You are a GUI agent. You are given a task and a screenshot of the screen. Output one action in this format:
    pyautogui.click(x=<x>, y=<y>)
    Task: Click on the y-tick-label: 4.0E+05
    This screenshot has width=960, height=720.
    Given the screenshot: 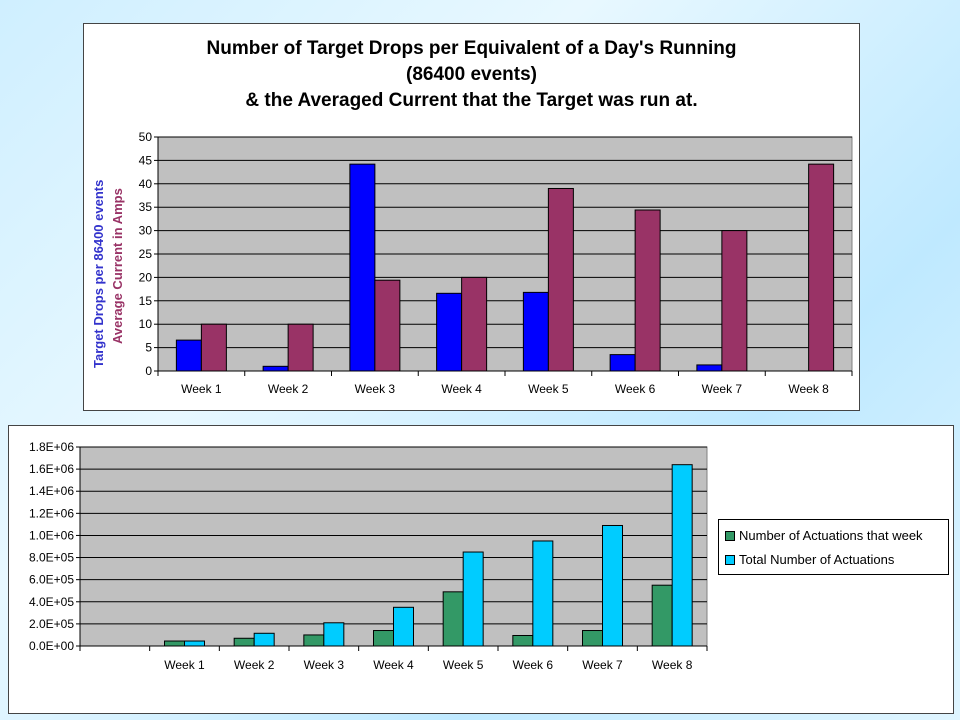 What is the action you would take?
    pyautogui.click(x=51, y=602)
    